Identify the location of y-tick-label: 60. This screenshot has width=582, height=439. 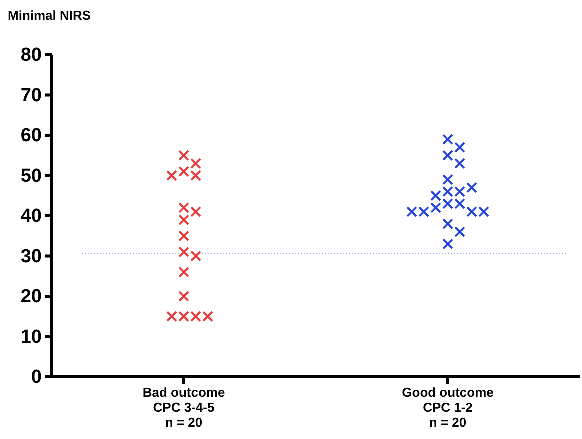
(31, 136).